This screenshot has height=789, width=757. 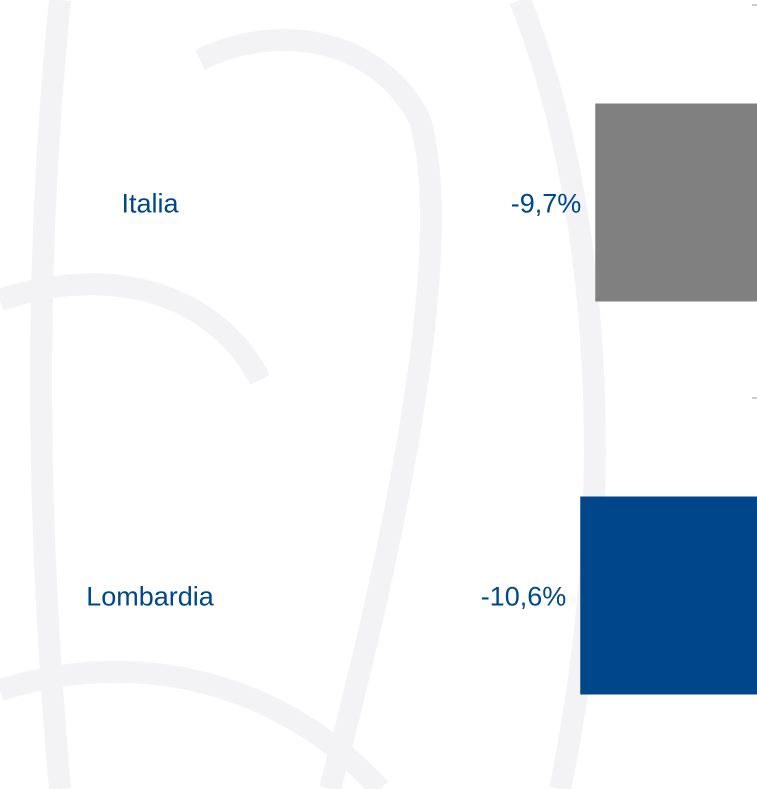 I want to click on data-label: -9,7%, so click(x=546, y=204).